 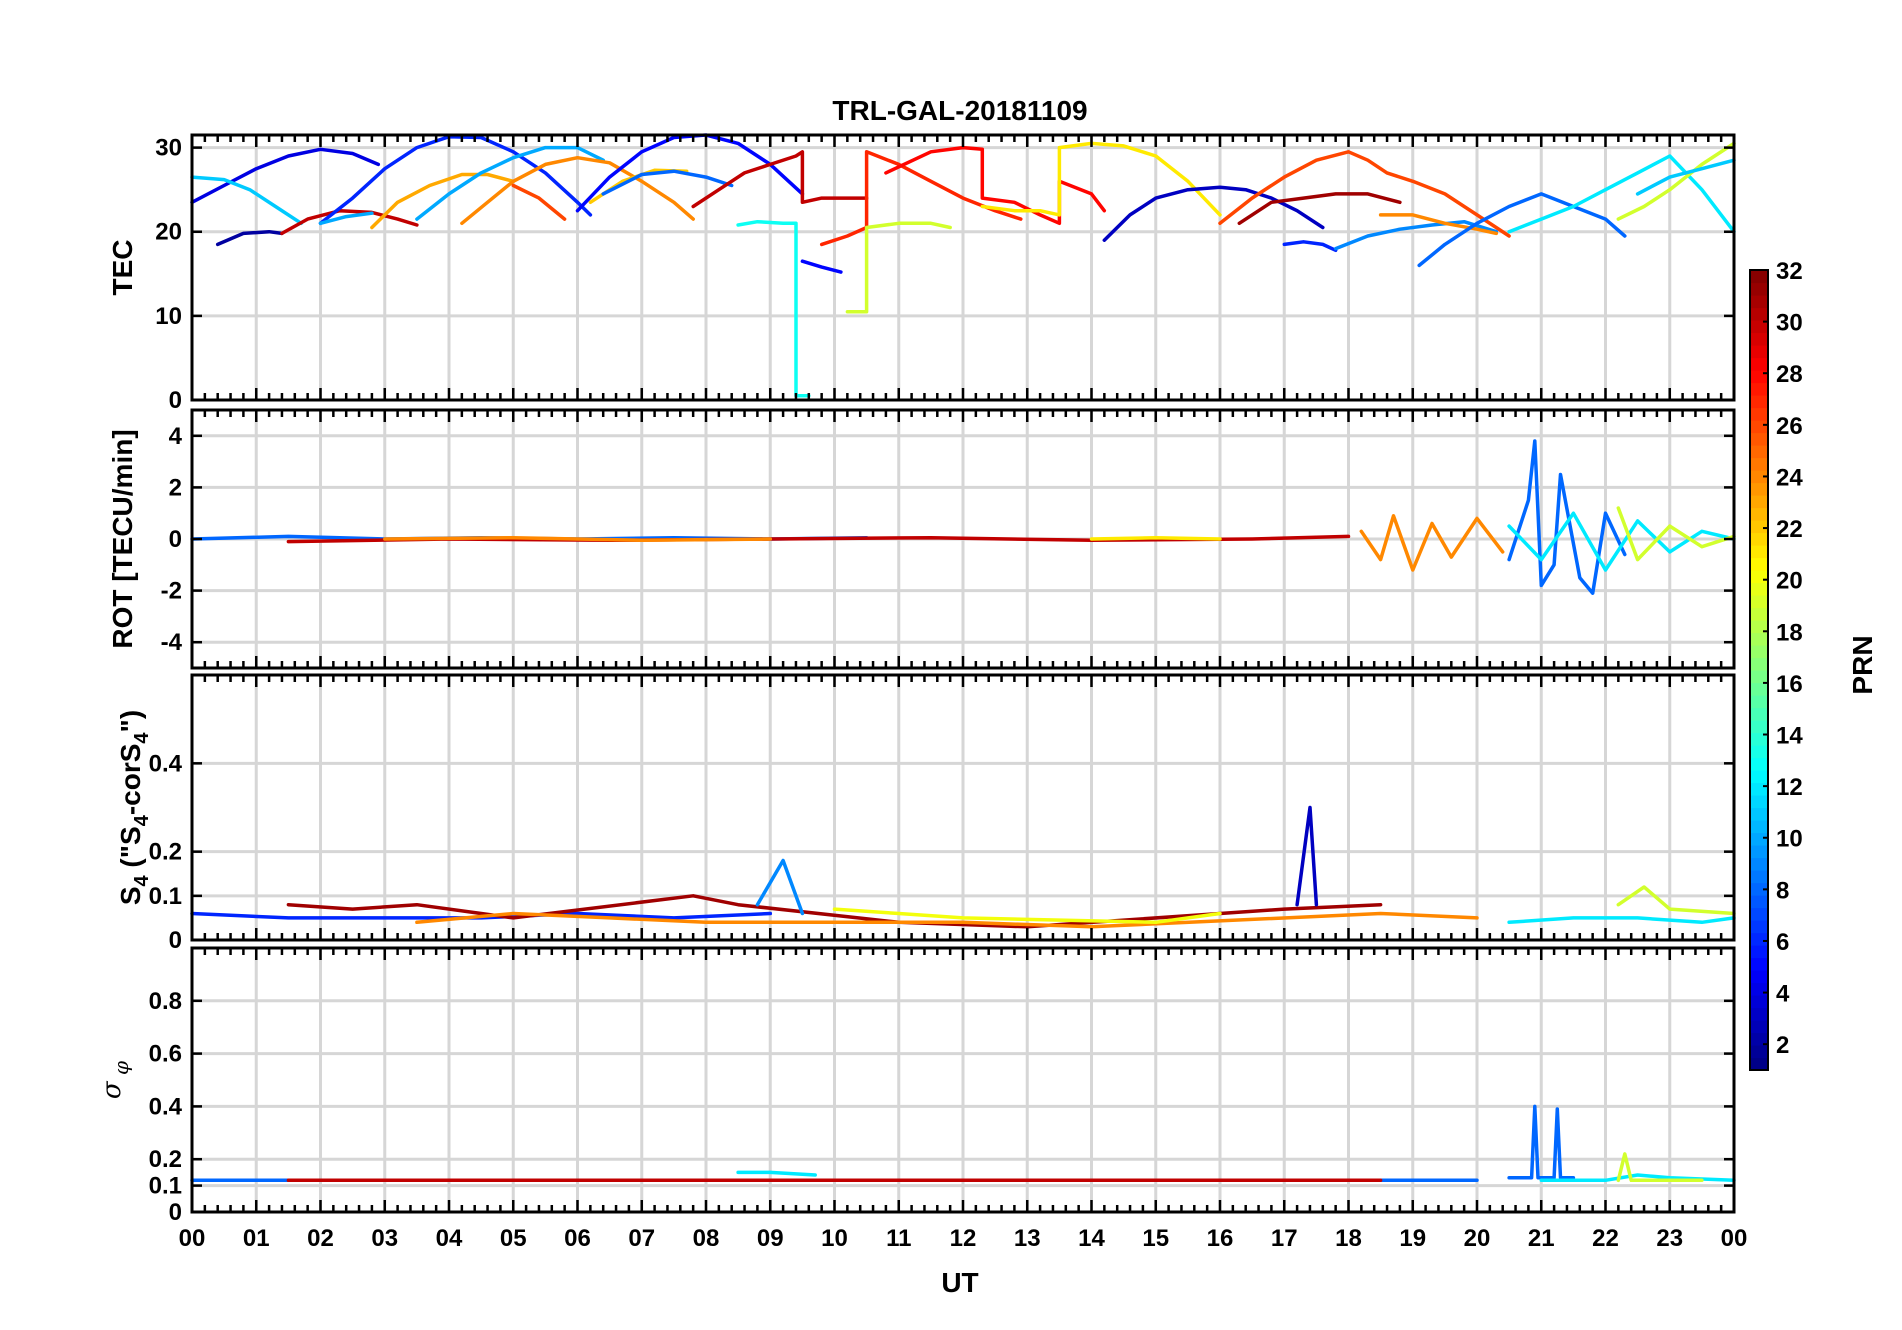 I want to click on y-axis-label: ROT [TECU/min], so click(x=122, y=538).